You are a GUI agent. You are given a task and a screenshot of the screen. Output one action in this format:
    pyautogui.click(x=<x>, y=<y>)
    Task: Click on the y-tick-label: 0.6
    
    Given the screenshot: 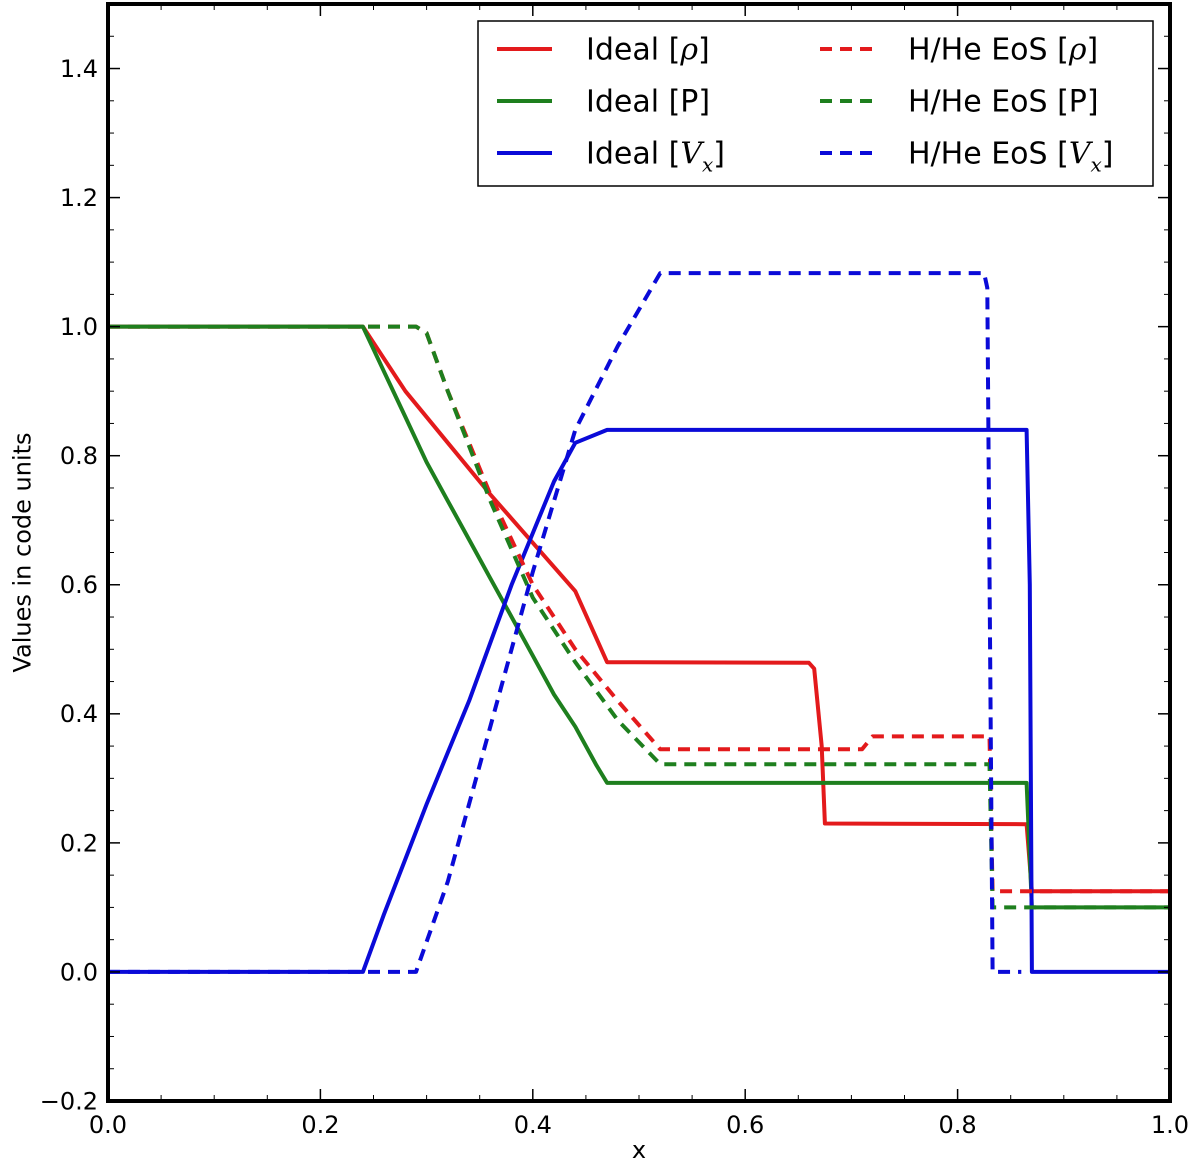 What is the action you would take?
    pyautogui.click(x=79, y=585)
    